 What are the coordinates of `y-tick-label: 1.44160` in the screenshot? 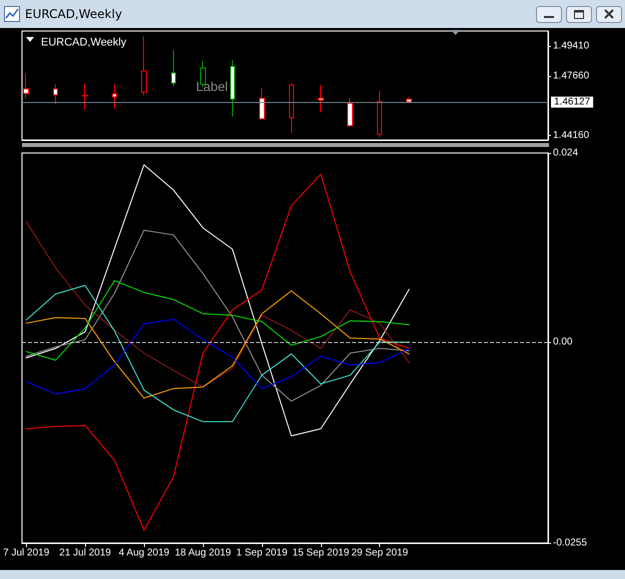 It's located at (571, 136).